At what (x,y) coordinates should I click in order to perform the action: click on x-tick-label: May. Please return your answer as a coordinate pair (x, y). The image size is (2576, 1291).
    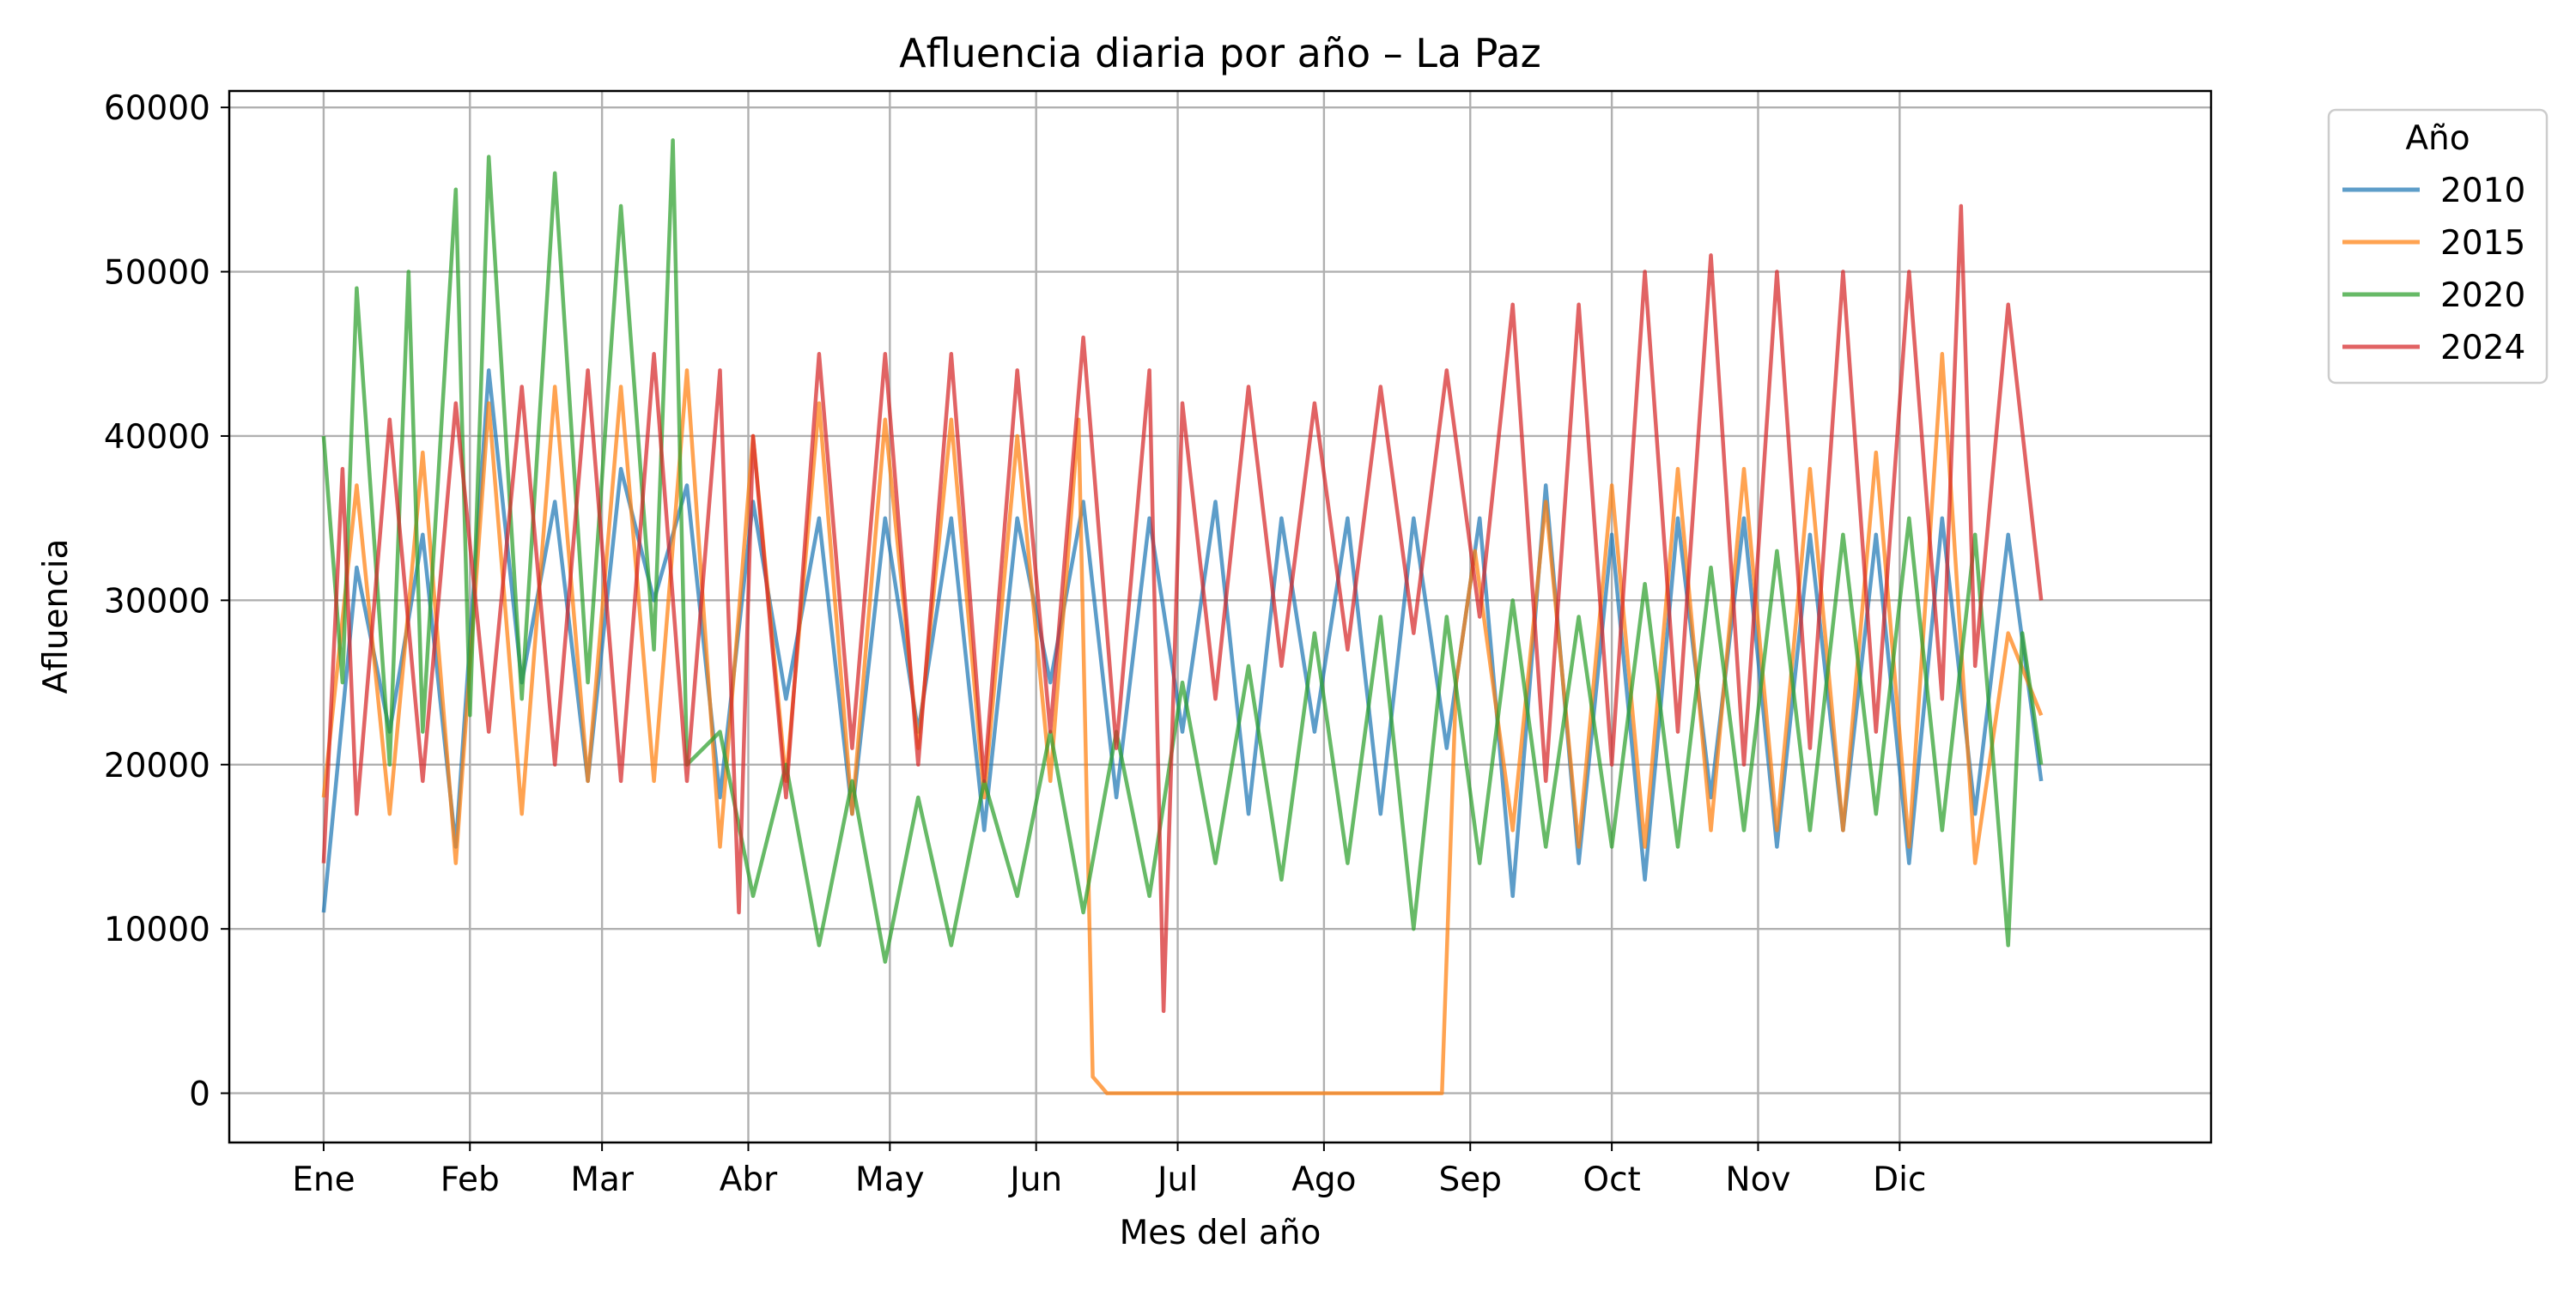
    Looking at the image, I should click on (890, 1180).